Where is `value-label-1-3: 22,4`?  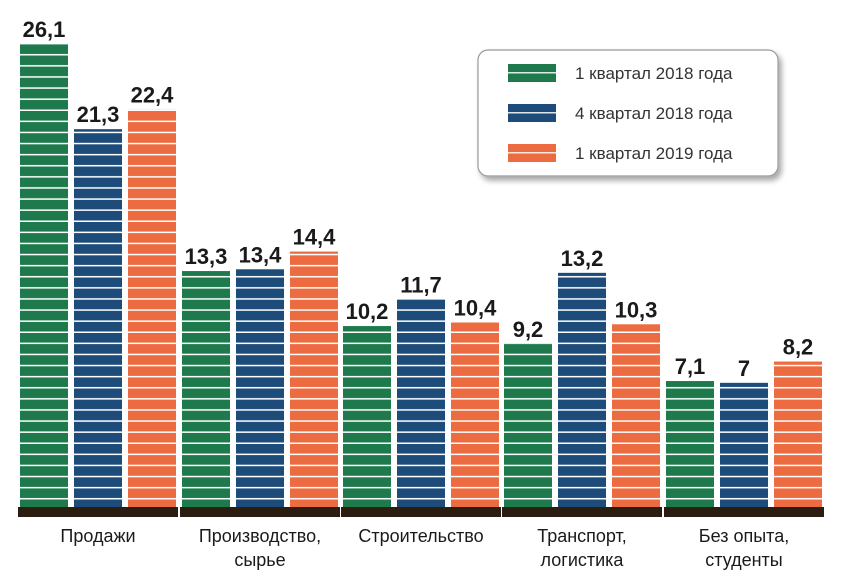
value-label-1-3: 22,4 is located at coordinates (153, 95).